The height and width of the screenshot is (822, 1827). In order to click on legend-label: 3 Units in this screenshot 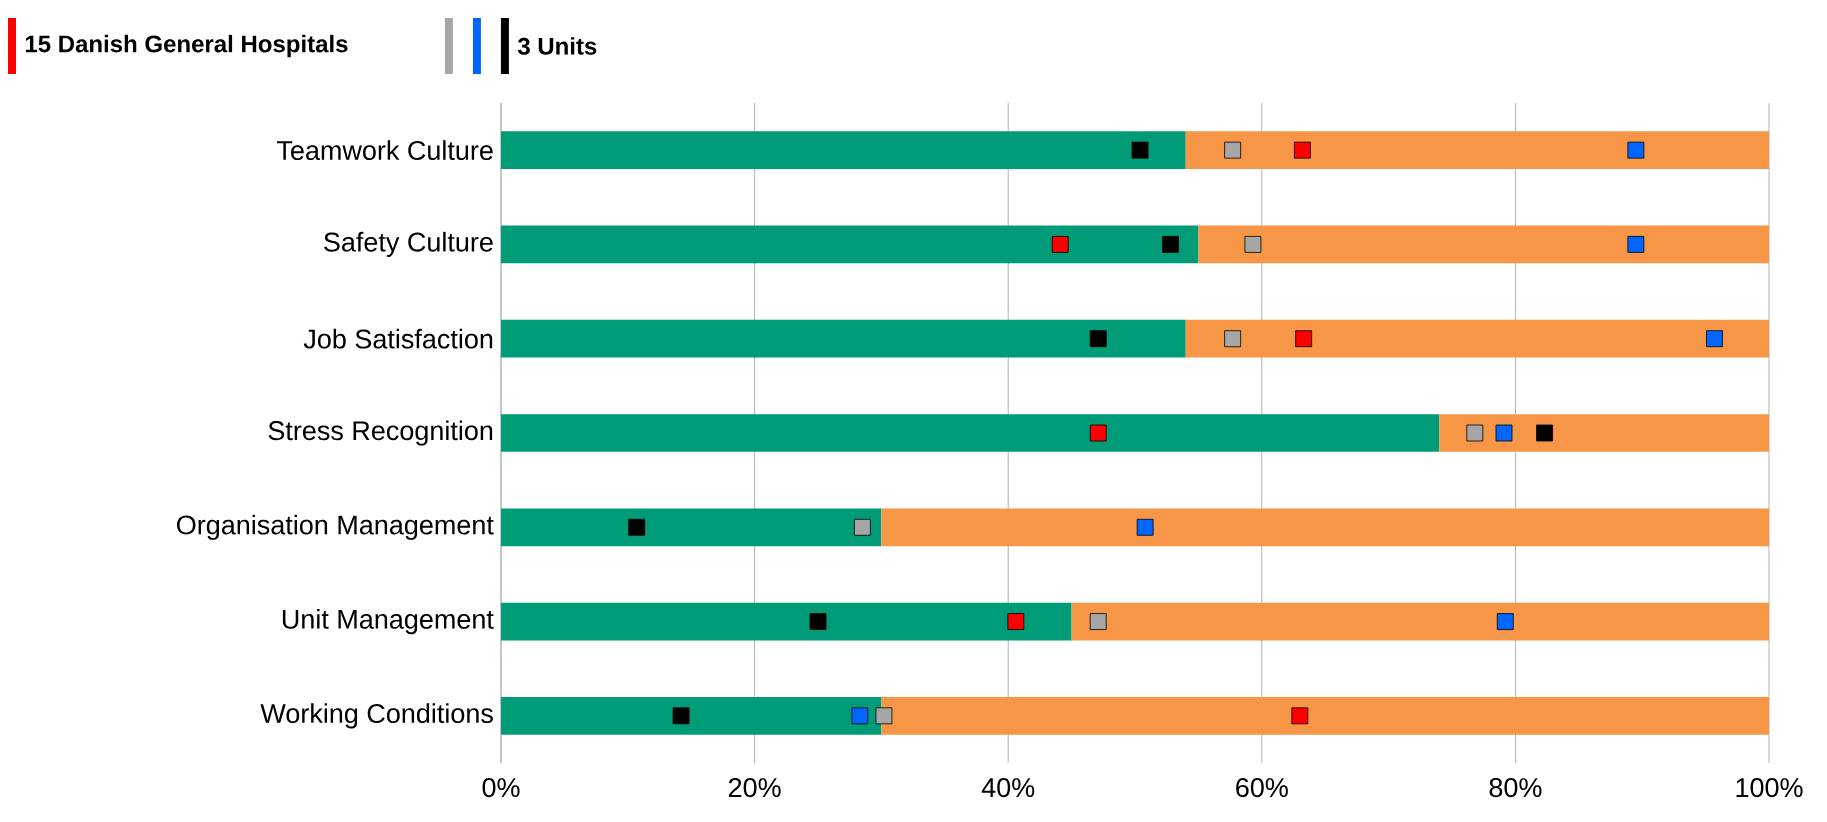, I will do `click(557, 46)`.